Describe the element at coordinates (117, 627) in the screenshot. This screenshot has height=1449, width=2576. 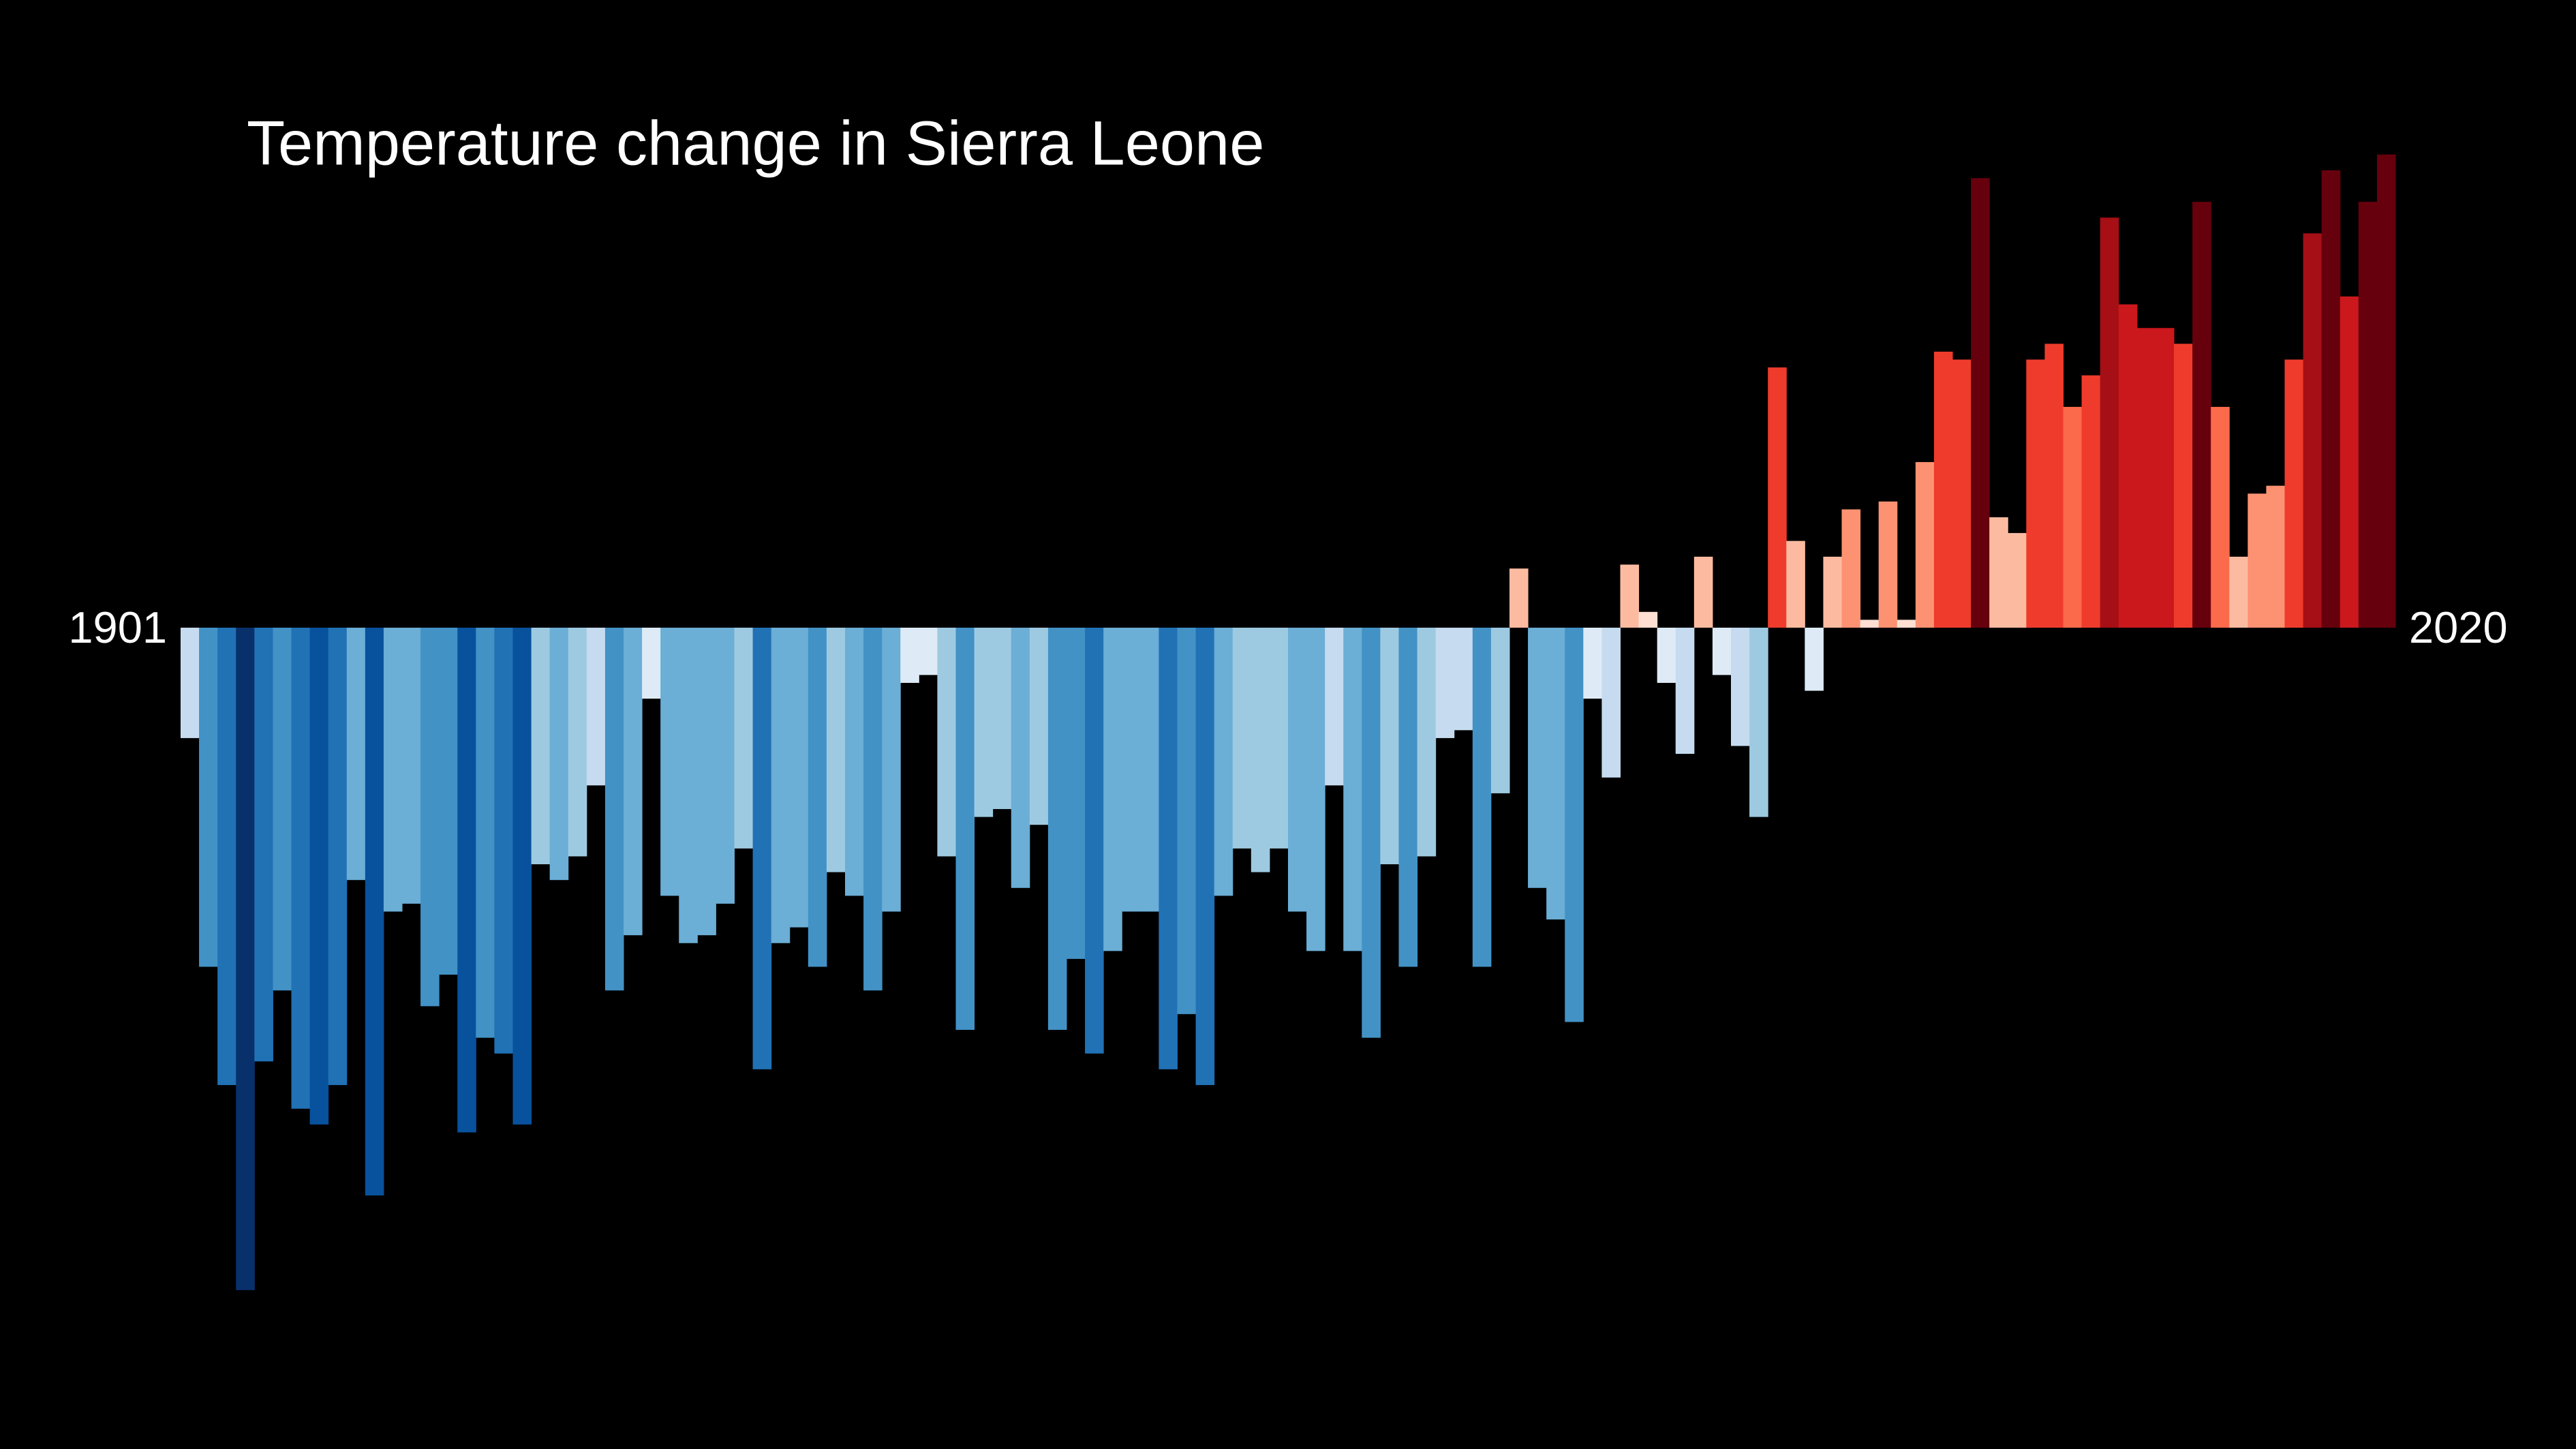
I see `x-tick-label: 1901` at that location.